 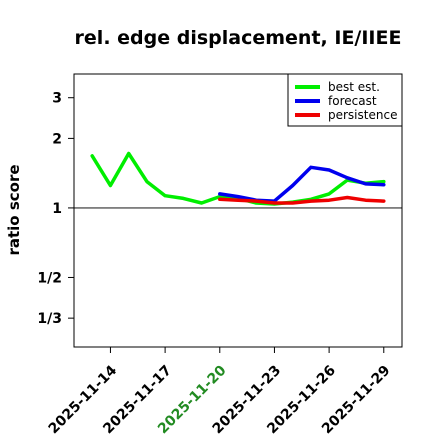 I want to click on y-tick-label: 2, so click(x=57, y=139).